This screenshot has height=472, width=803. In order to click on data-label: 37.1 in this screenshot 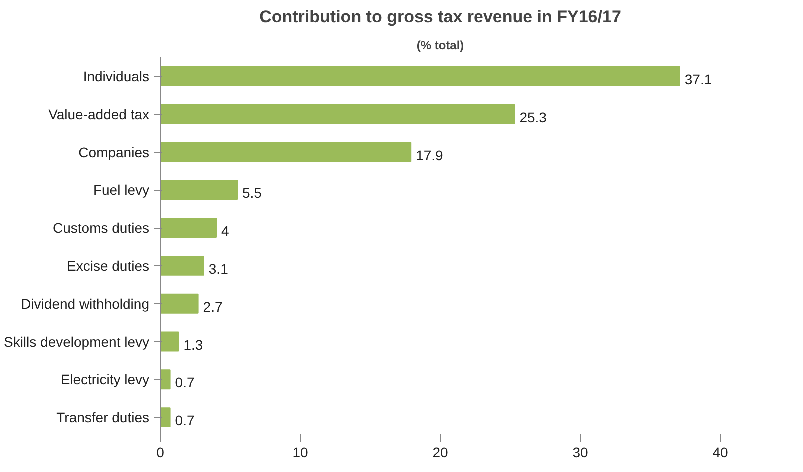, I will do `click(698, 79)`.